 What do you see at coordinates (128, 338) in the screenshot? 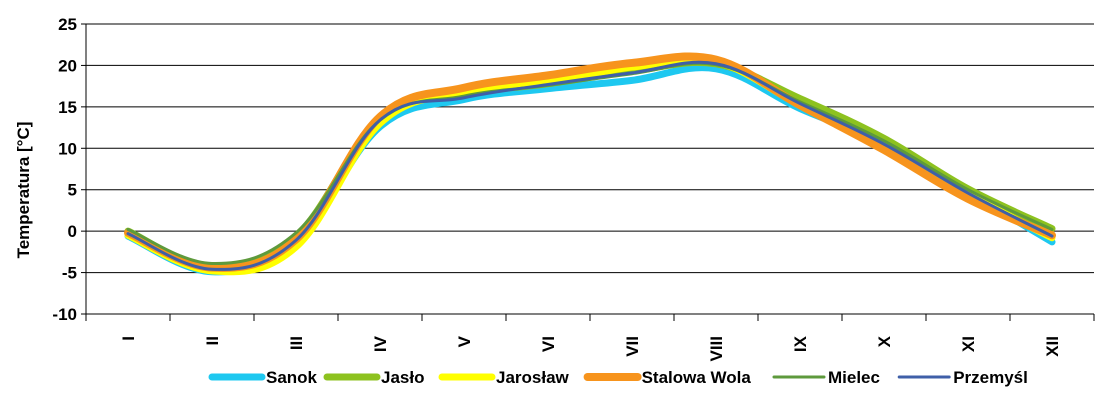
I see `x-tick-label: I` at bounding box center [128, 338].